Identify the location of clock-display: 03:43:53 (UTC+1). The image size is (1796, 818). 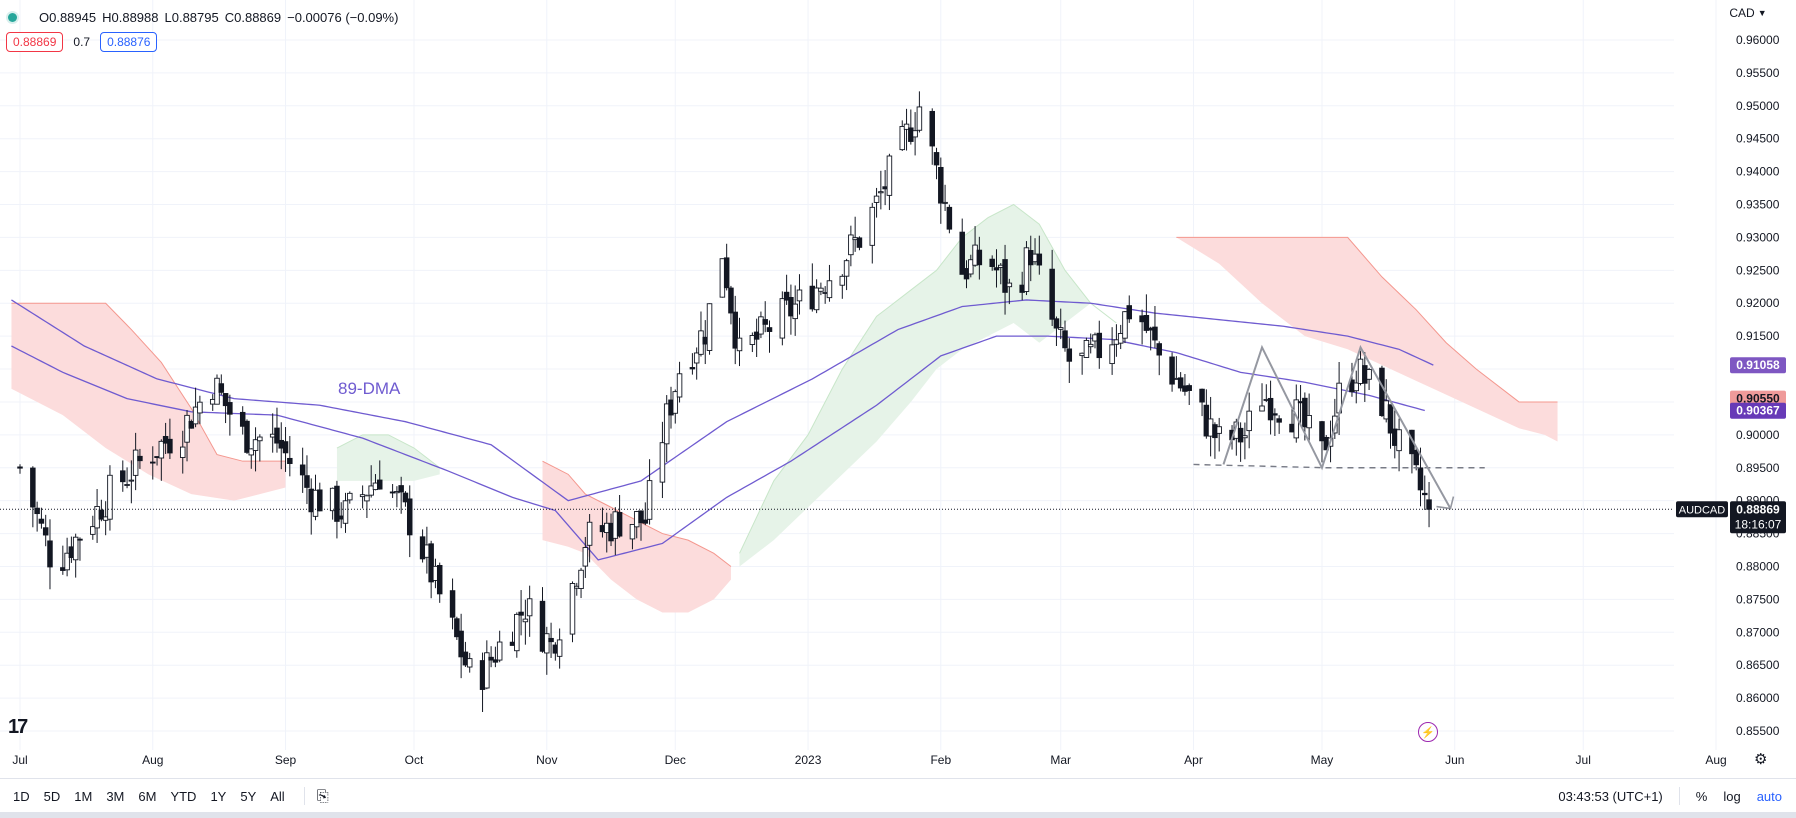
(1610, 796).